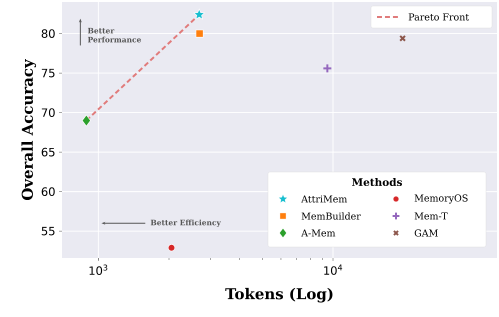 The width and height of the screenshot is (499, 317). What do you see at coordinates (333, 269) in the screenshot?
I see `x-tick-label: 10$^{4}$` at bounding box center [333, 269].